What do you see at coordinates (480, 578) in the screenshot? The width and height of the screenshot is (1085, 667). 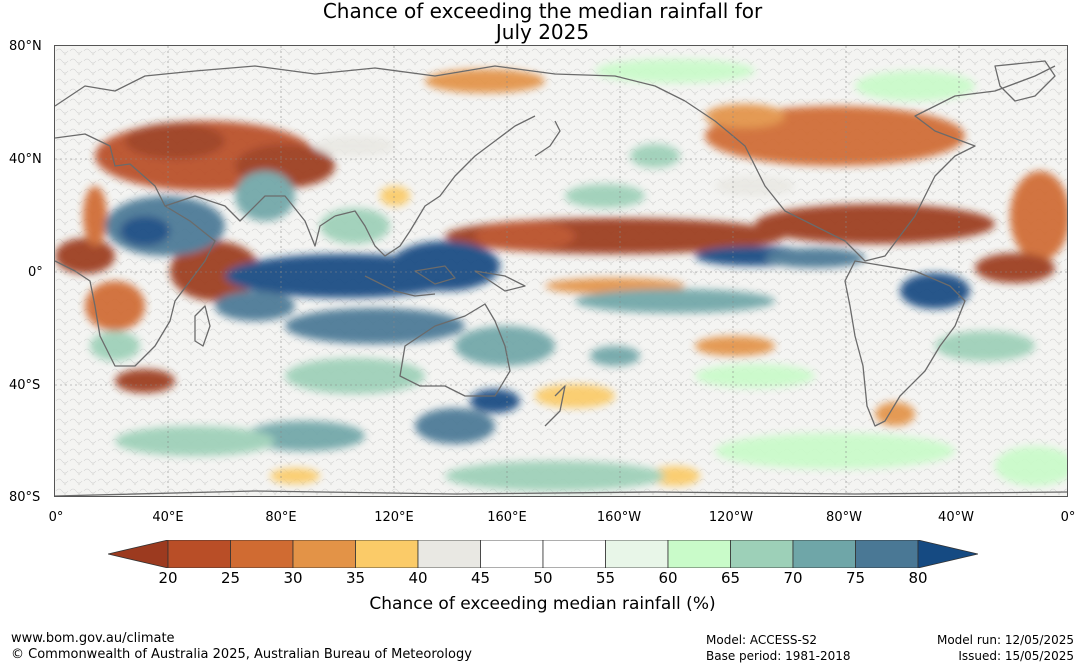 I see `colorbar-tick-45: 45` at bounding box center [480, 578].